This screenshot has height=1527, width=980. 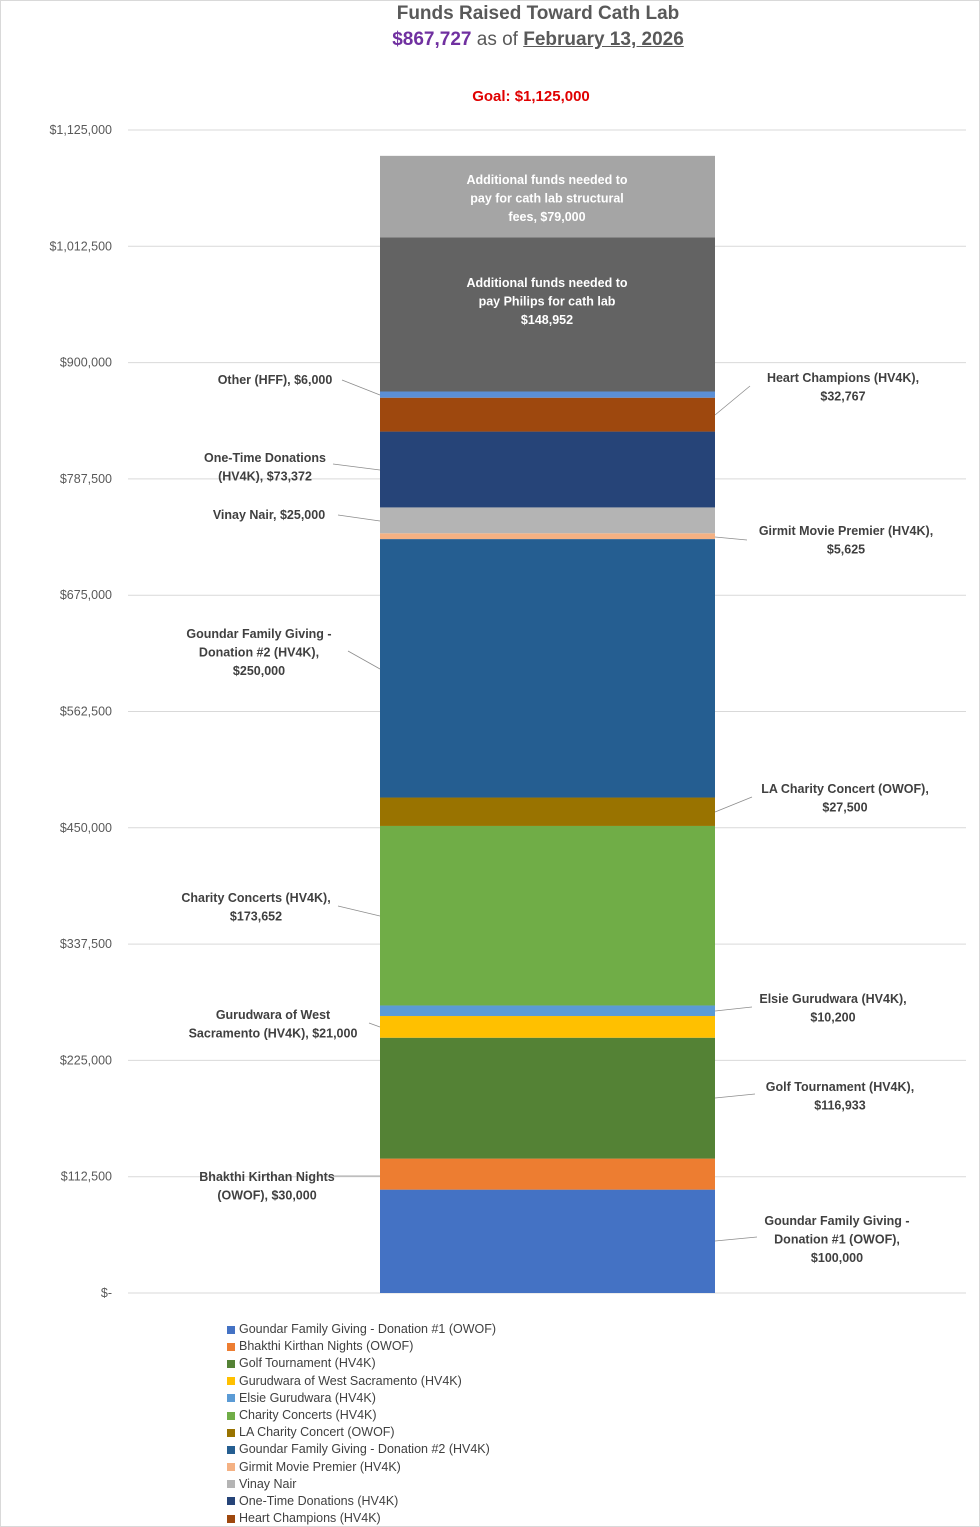 What do you see at coordinates (320, 1466) in the screenshot?
I see `legend-label: Girmit Movie Premier (HV4K)` at bounding box center [320, 1466].